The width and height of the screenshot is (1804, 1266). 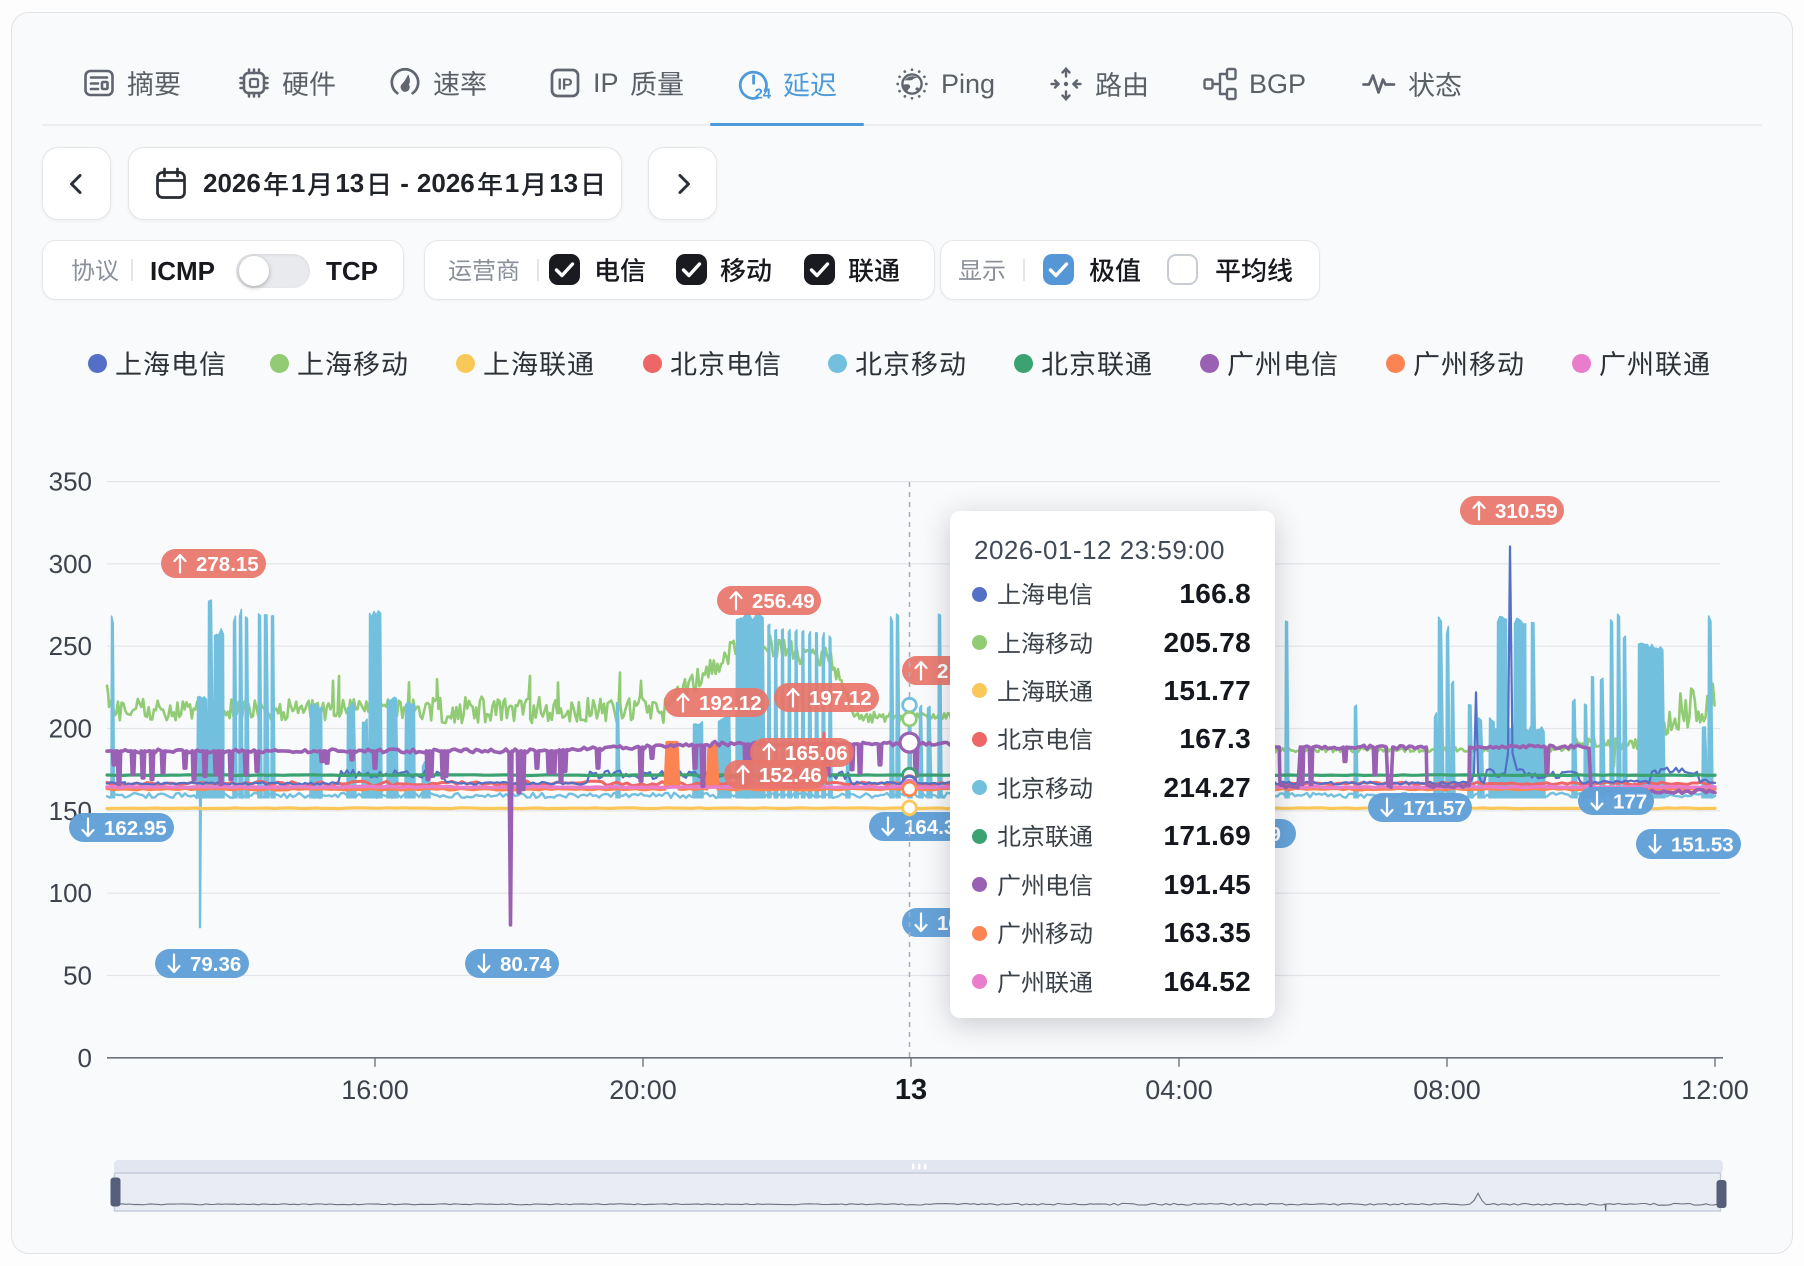 What do you see at coordinates (85, 1058) in the screenshot?
I see `svg-text: 0` at bounding box center [85, 1058].